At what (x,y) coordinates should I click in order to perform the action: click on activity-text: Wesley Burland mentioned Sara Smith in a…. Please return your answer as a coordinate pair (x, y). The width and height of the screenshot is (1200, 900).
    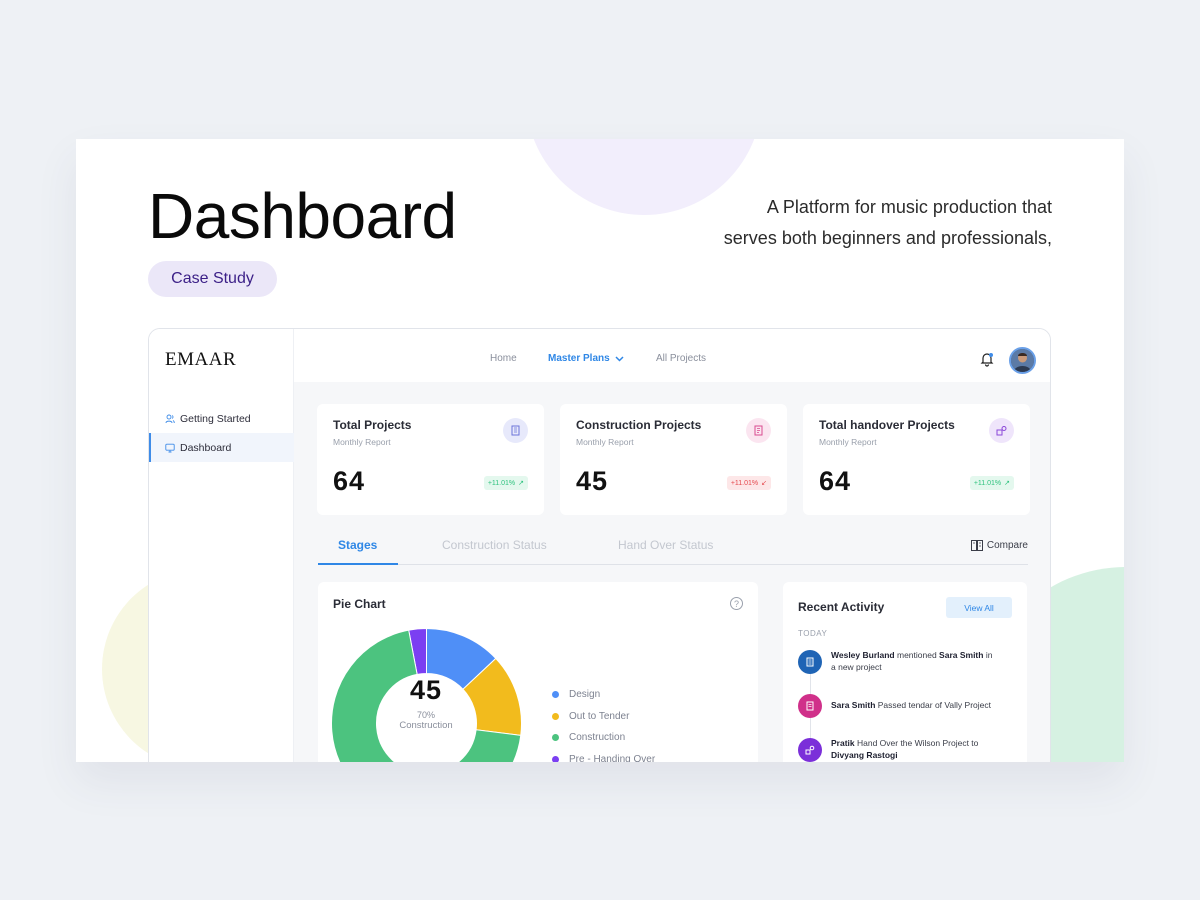
    Looking at the image, I should click on (912, 661).